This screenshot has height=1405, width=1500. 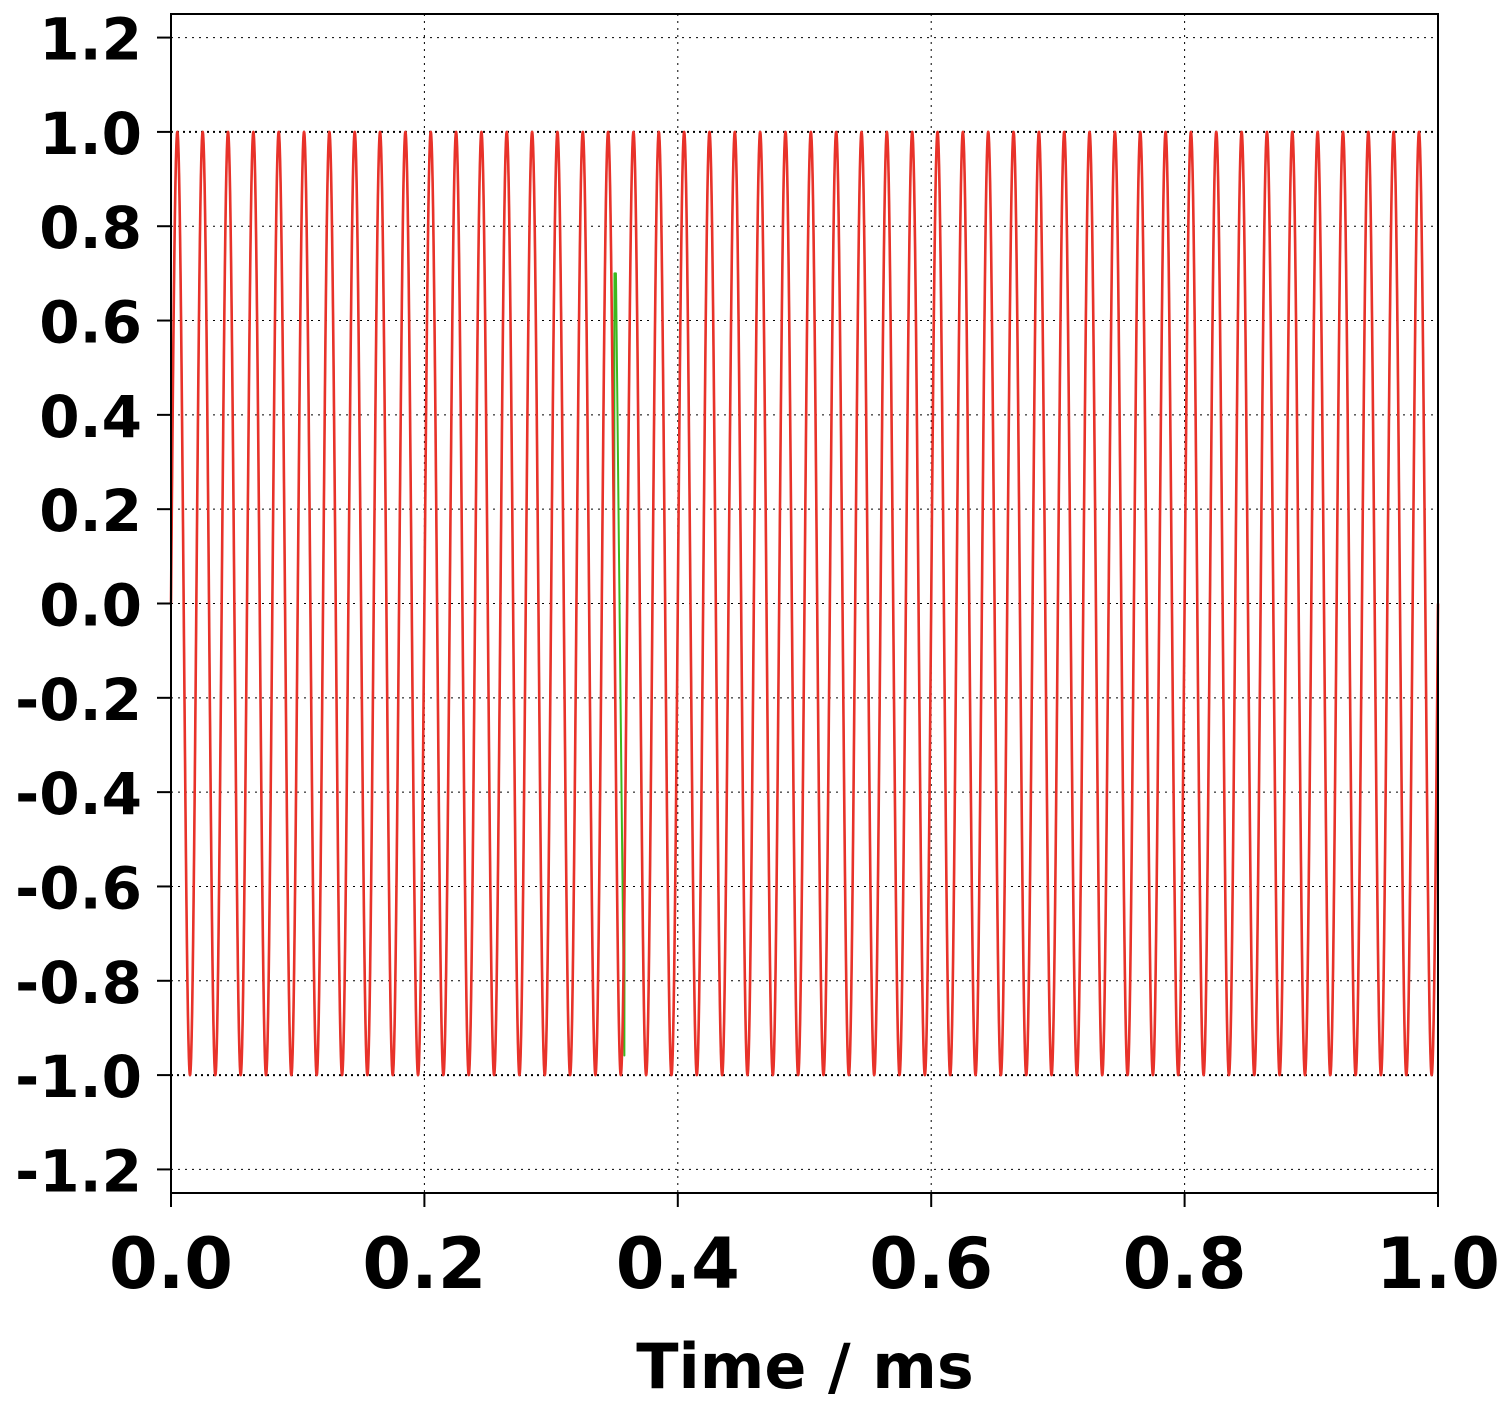 I want to click on x-tick-label: 0.8, so click(x=1185, y=1264).